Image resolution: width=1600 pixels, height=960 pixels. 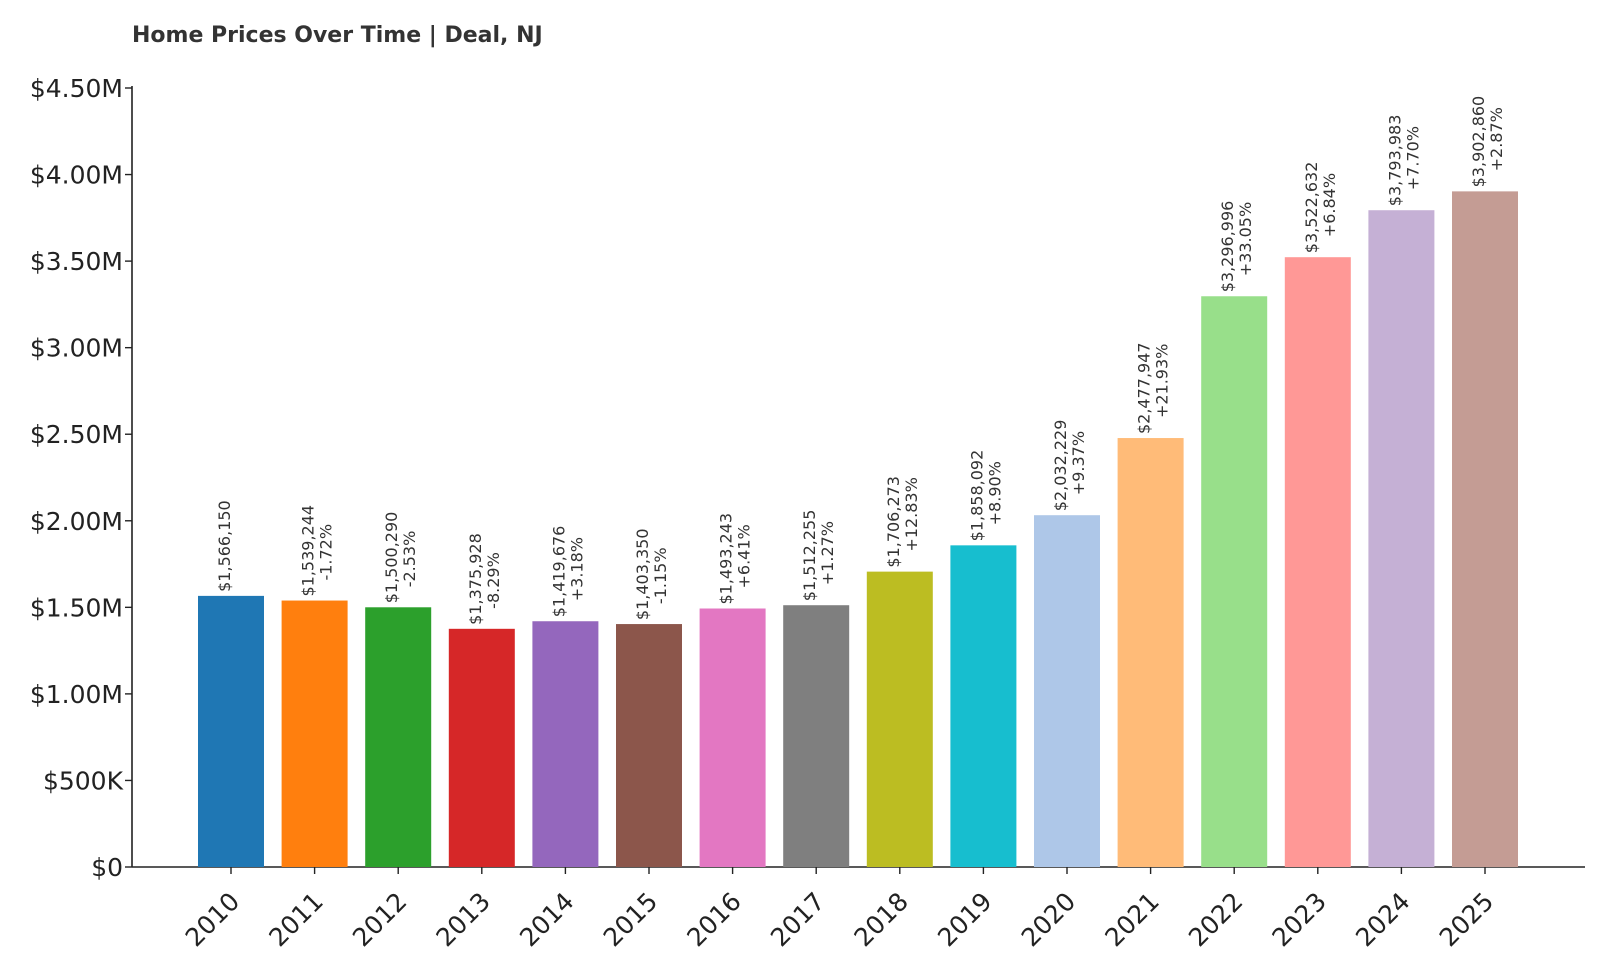 What do you see at coordinates (1048, 919) in the screenshot?
I see `x-tick-label: 2020` at bounding box center [1048, 919].